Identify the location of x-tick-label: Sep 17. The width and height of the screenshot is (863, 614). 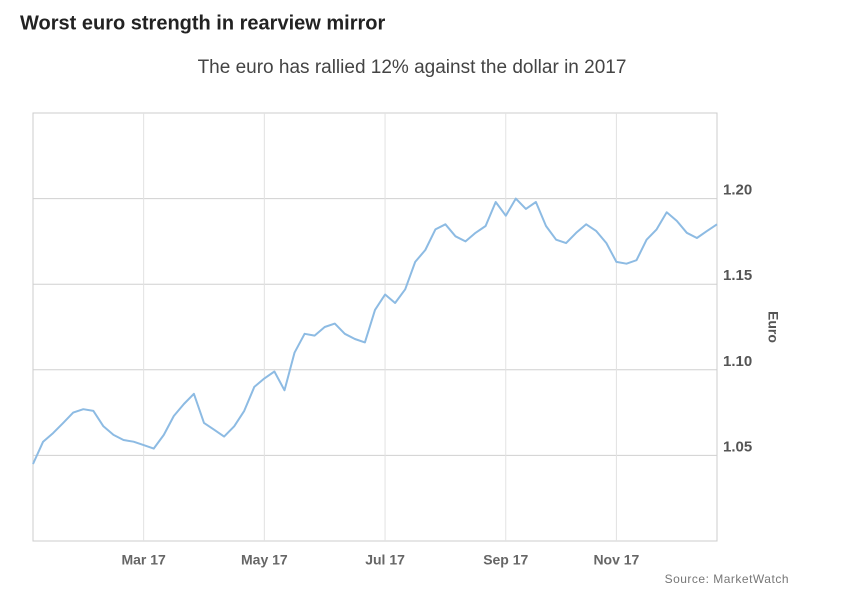
(505, 560).